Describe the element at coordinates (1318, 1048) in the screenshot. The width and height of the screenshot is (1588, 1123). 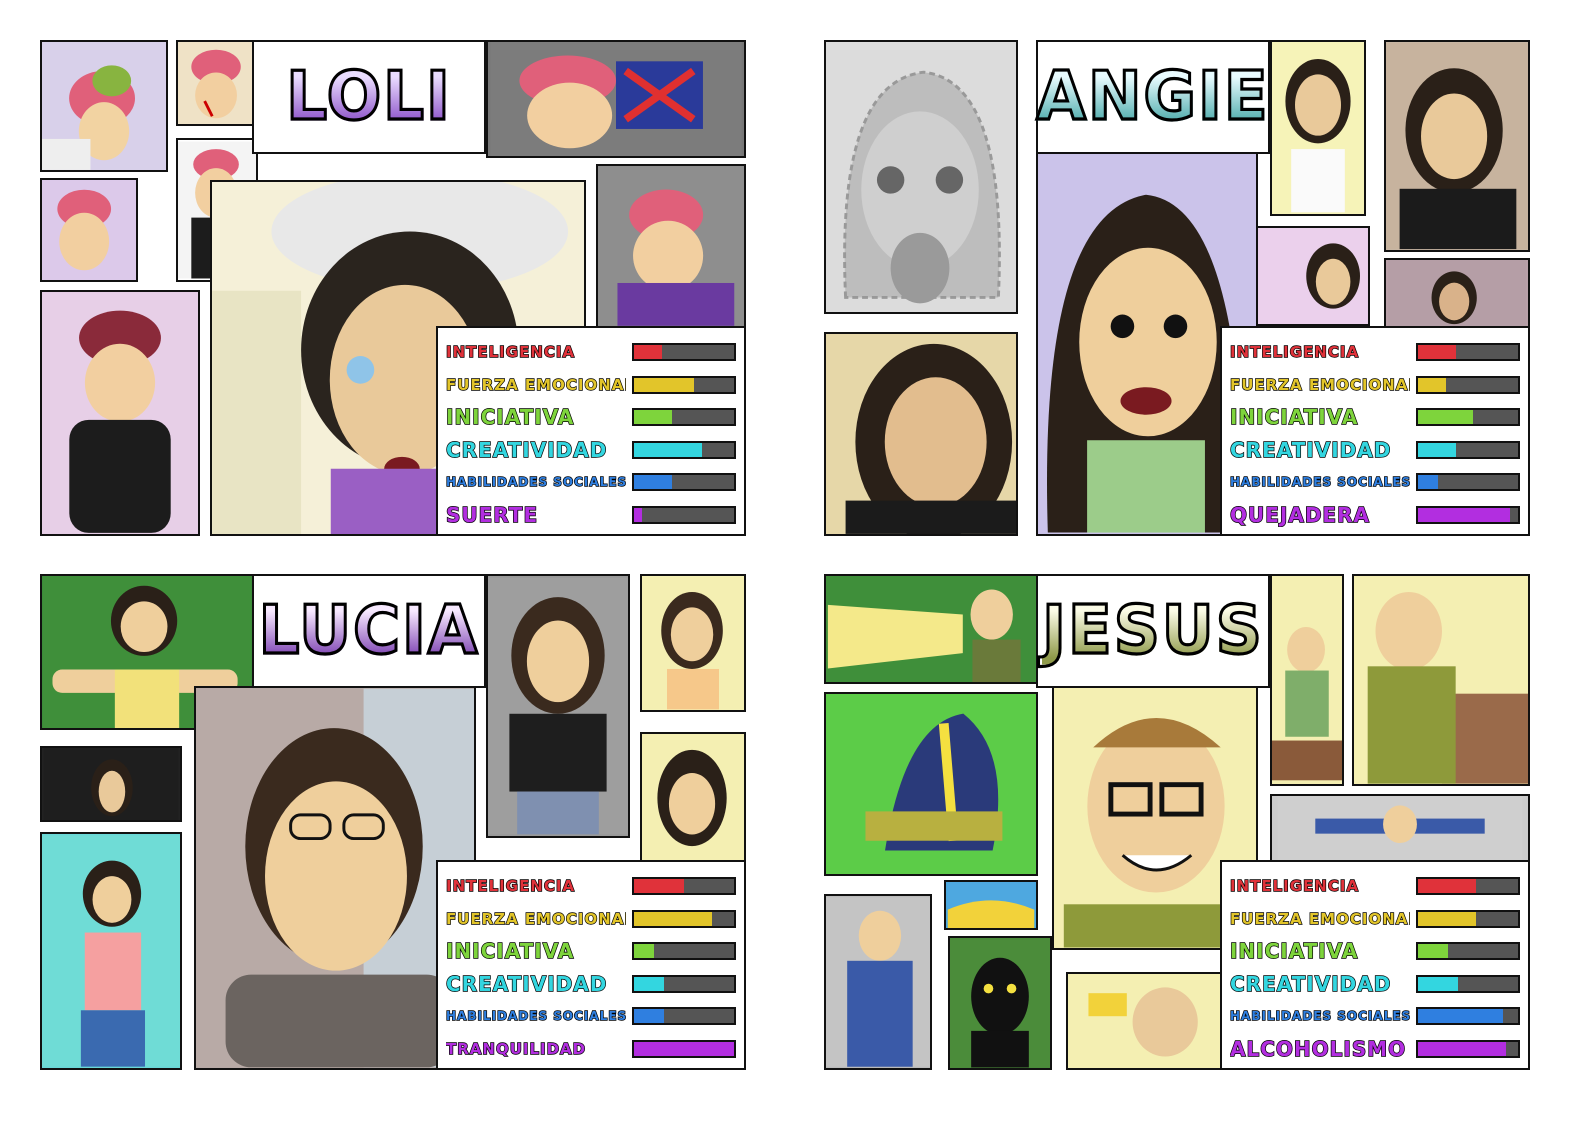
I see `stat-label: ALCOHOLISMO` at that location.